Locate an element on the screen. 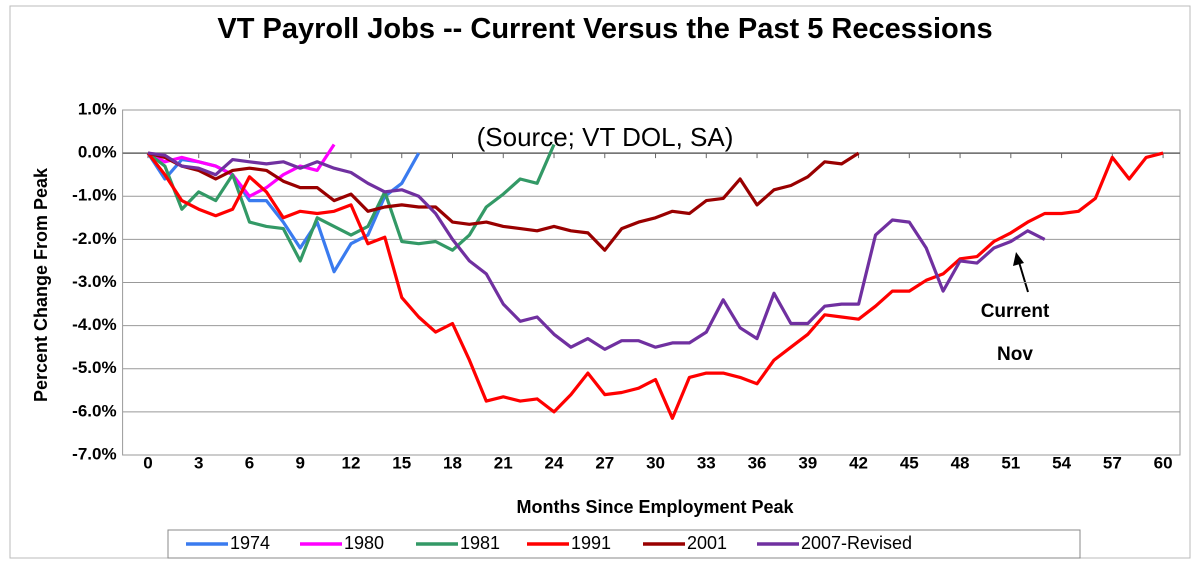 The height and width of the screenshot is (563, 1201). annotation-arrow is located at coordinates (1023, 277).